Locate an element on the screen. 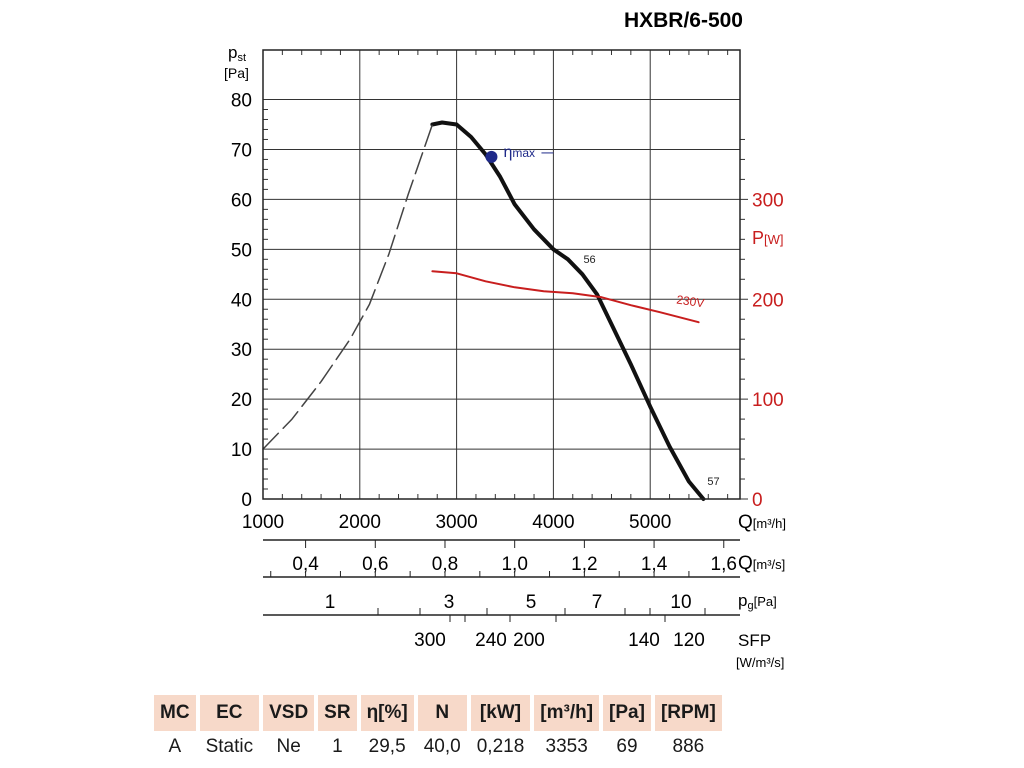 The width and height of the screenshot is (1024, 768). x-axis-label: Q[m³/h] is located at coordinates (762, 522).